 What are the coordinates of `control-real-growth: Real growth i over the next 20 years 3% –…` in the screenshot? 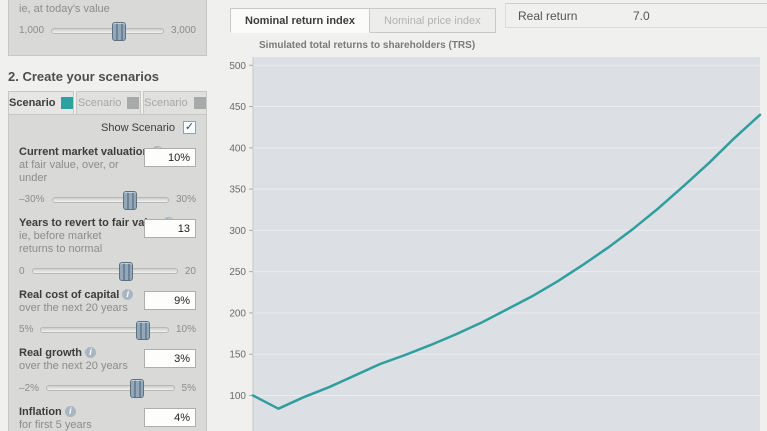 It's located at (107, 373).